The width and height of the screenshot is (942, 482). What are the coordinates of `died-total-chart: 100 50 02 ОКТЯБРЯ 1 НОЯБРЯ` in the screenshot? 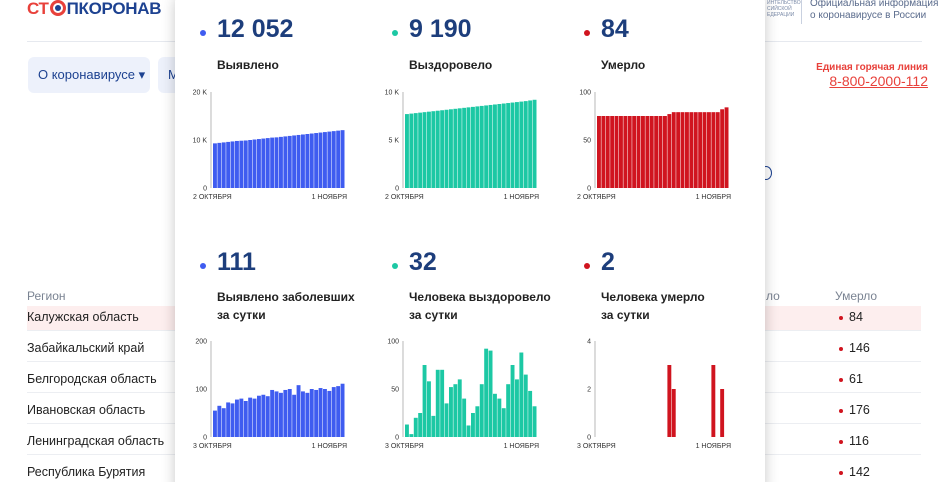 It's located at (654, 146).